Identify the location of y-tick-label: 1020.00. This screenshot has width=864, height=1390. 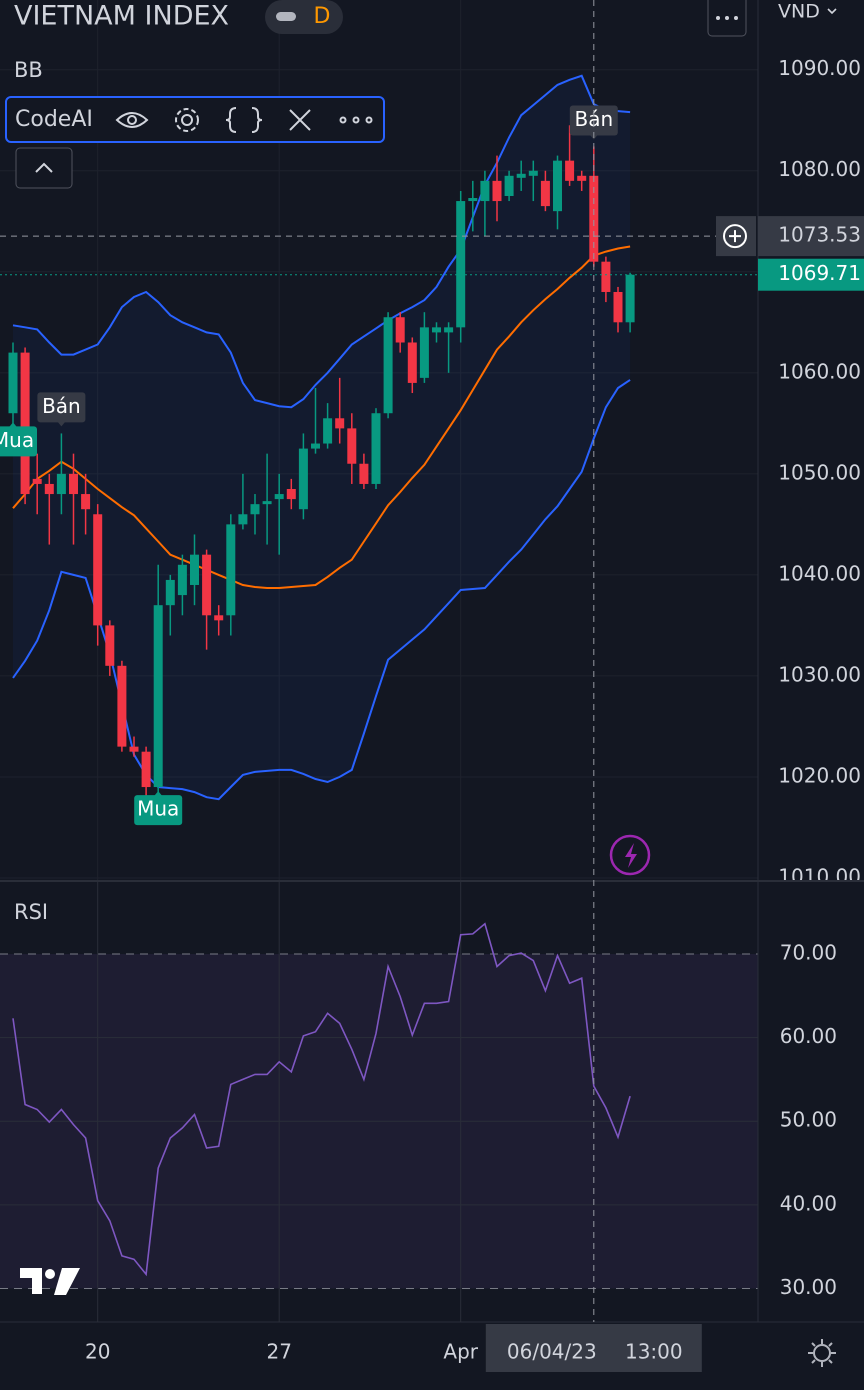
(819, 775).